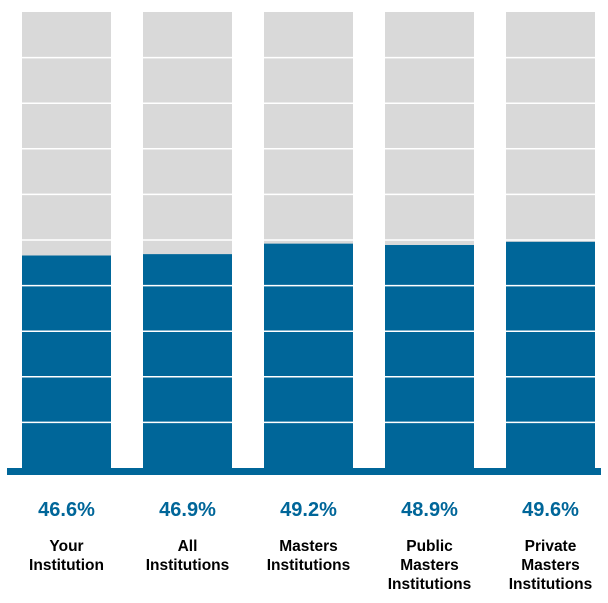 Image resolution: width=608 pixels, height=603 pixels. Describe the element at coordinates (66, 556) in the screenshot. I see `category-label: Your Institution` at that location.